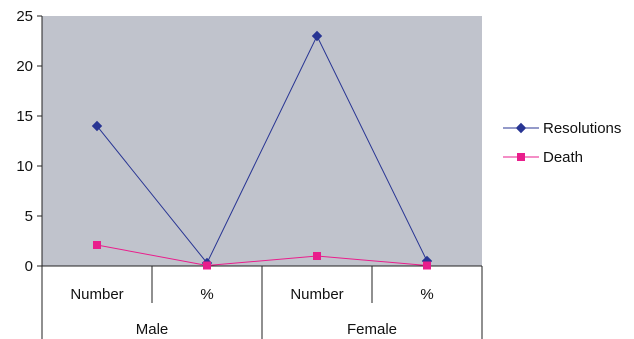  Describe the element at coordinates (24, 166) in the screenshot. I see `y-tick-label: 10` at that location.